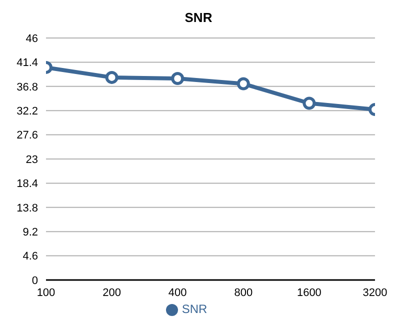 The height and width of the screenshot is (328, 397). Describe the element at coordinates (27, 63) in the screenshot. I see `y-tick-label: 41.4` at that location.